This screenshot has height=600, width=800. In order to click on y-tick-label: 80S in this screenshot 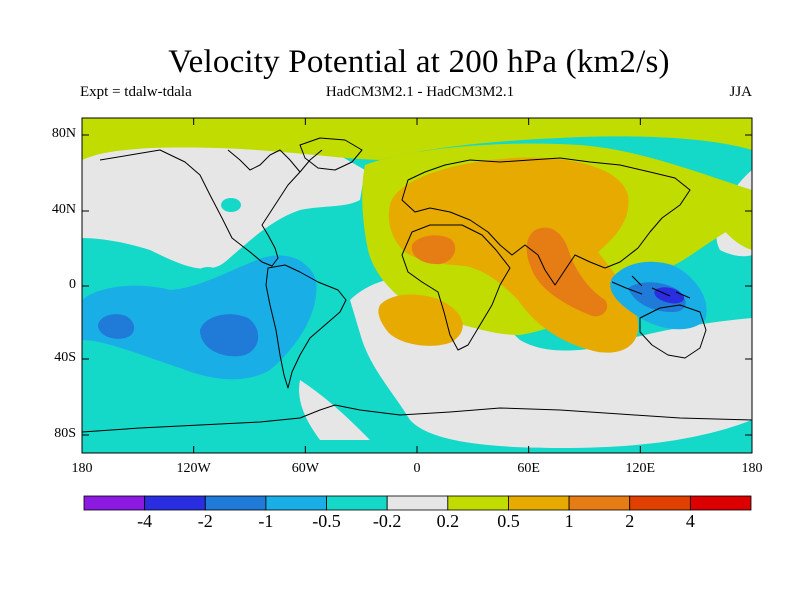, I will do `click(65, 433)`.